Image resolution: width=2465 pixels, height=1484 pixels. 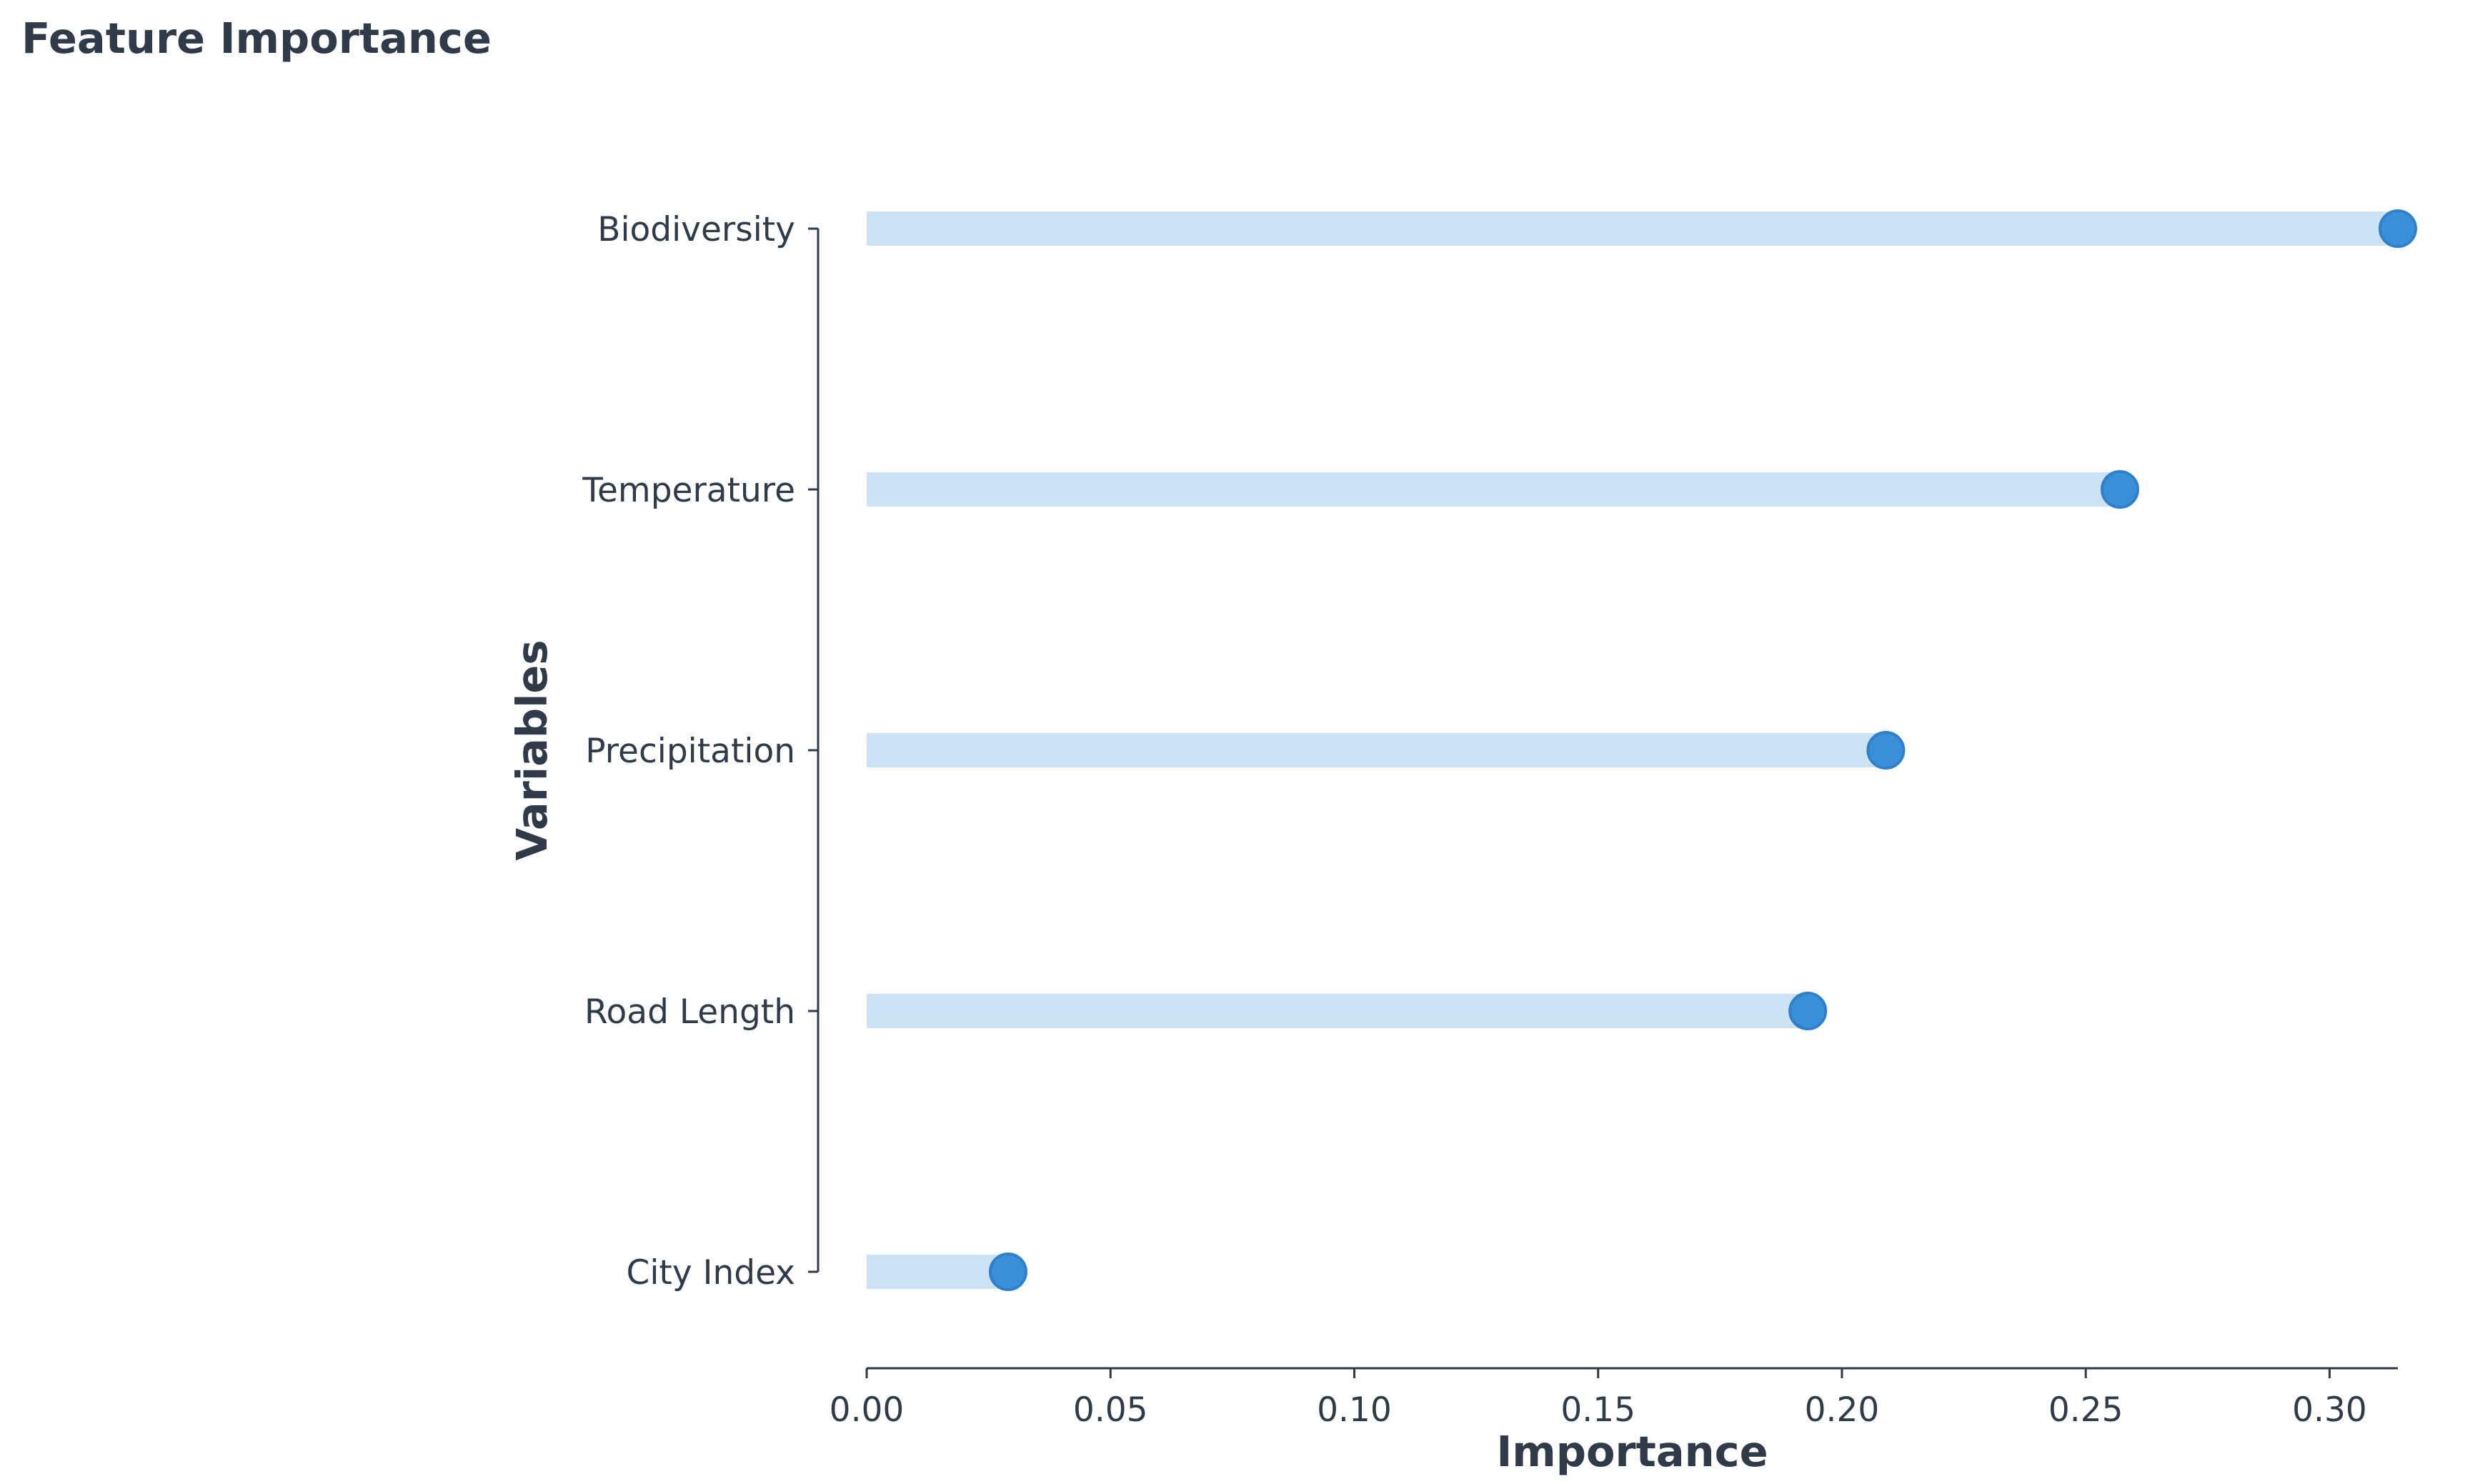 I want to click on y-tick-label-city-index: City Index, so click(x=711, y=1273).